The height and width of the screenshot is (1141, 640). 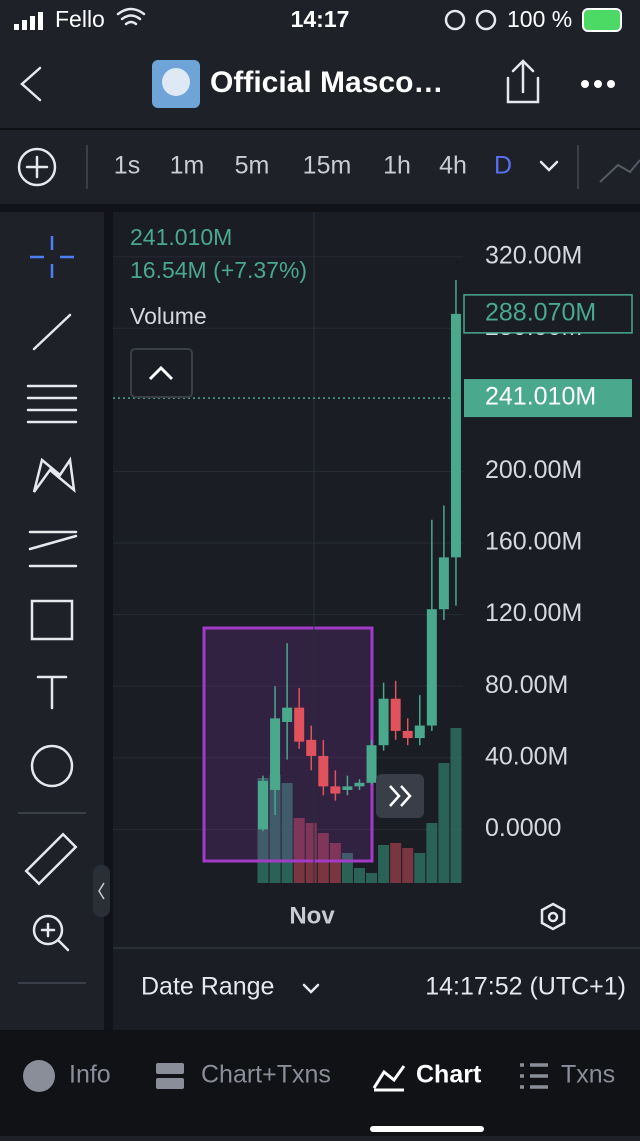 I want to click on date-range-button: Date Range, so click(x=207, y=987).